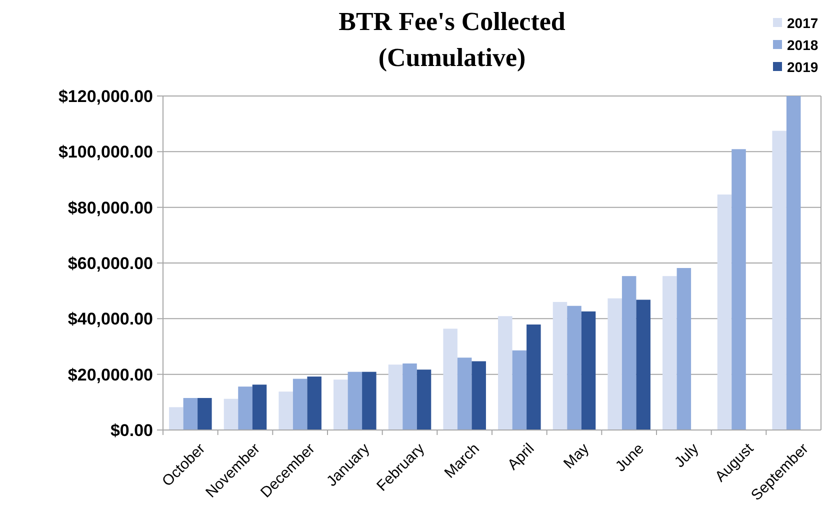 This screenshot has width=833, height=529. Describe the element at coordinates (802, 22) in the screenshot. I see `legend-label: 2017` at that location.